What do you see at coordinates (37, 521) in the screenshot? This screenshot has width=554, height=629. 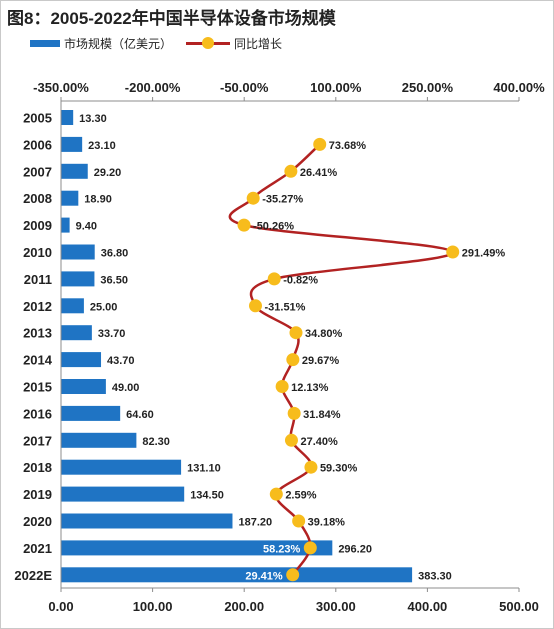 I see `category-label: 2020` at bounding box center [37, 521].